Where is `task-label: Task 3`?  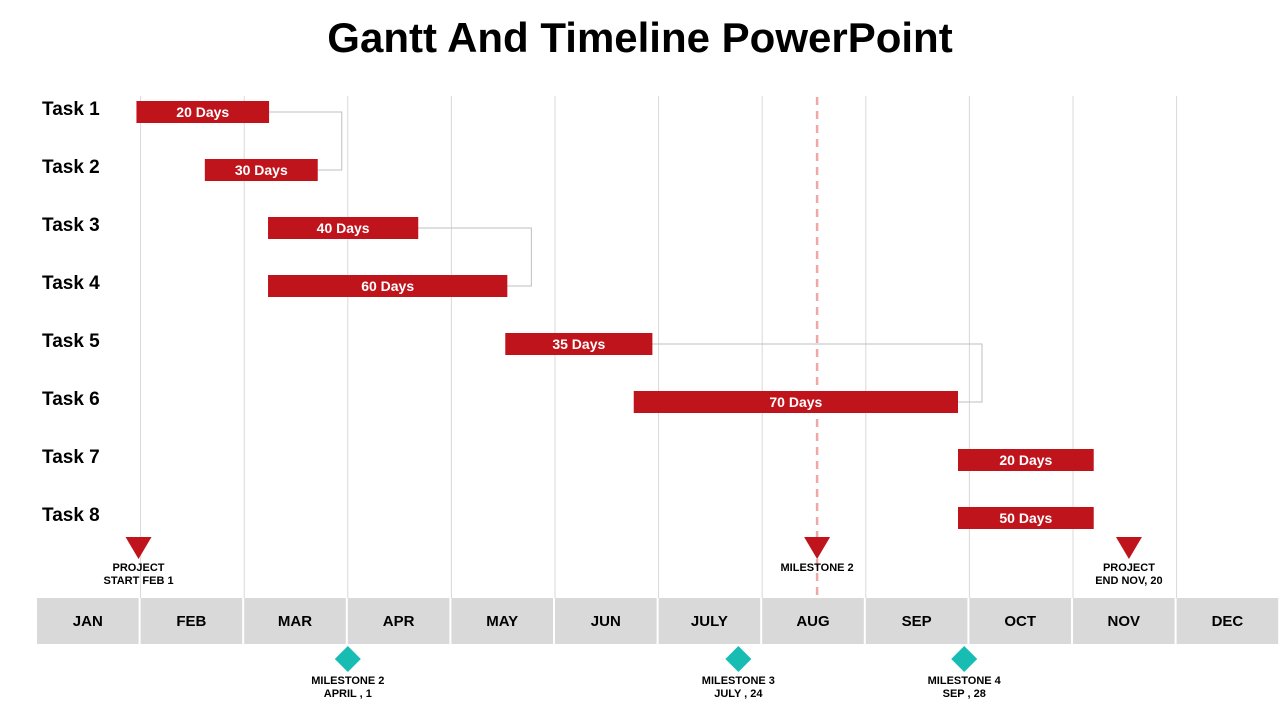
task-label: Task 3 is located at coordinates (71, 225).